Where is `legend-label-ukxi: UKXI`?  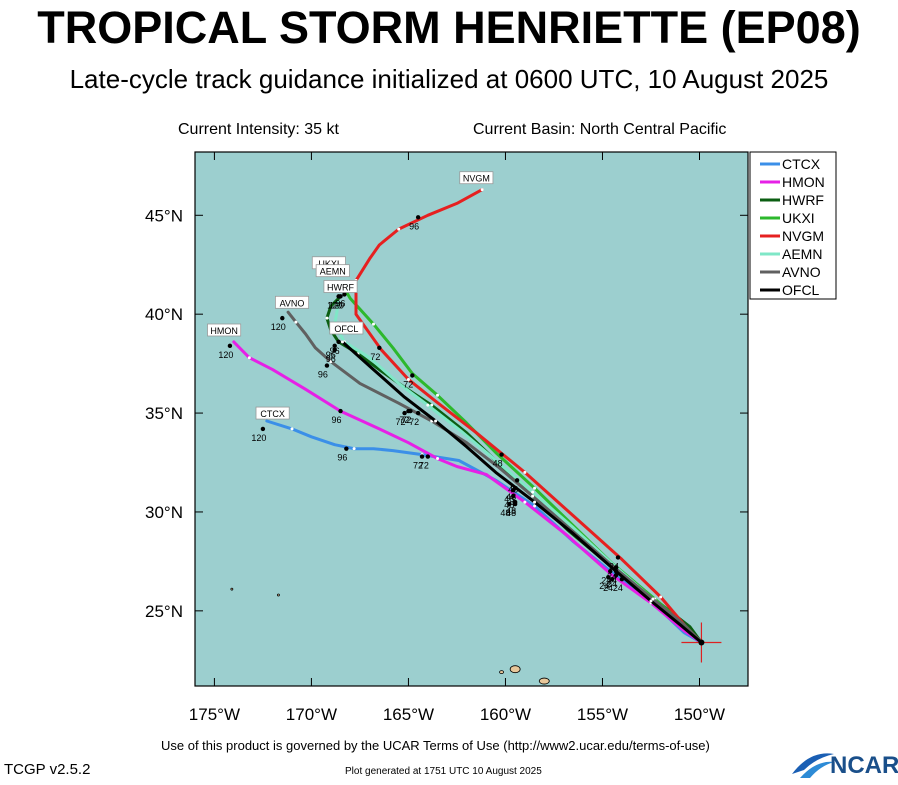
legend-label-ukxi: UKXI is located at coordinates (798, 218).